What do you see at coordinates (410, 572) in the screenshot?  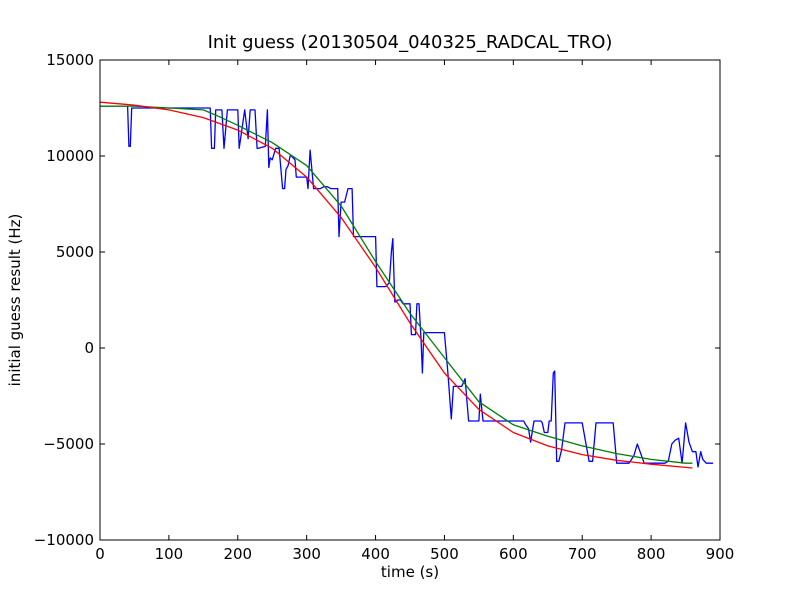 I see `x-axis-label: time (s)` at bounding box center [410, 572].